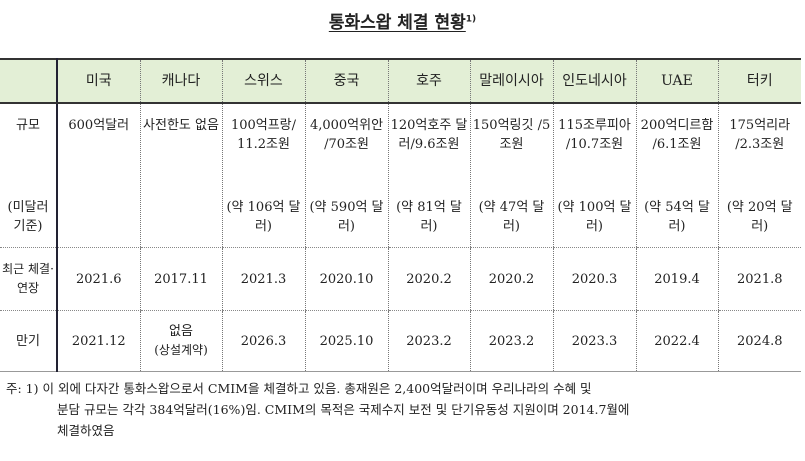 This screenshot has width=805, height=461. I want to click on column-header: 스위스, so click(263, 81).